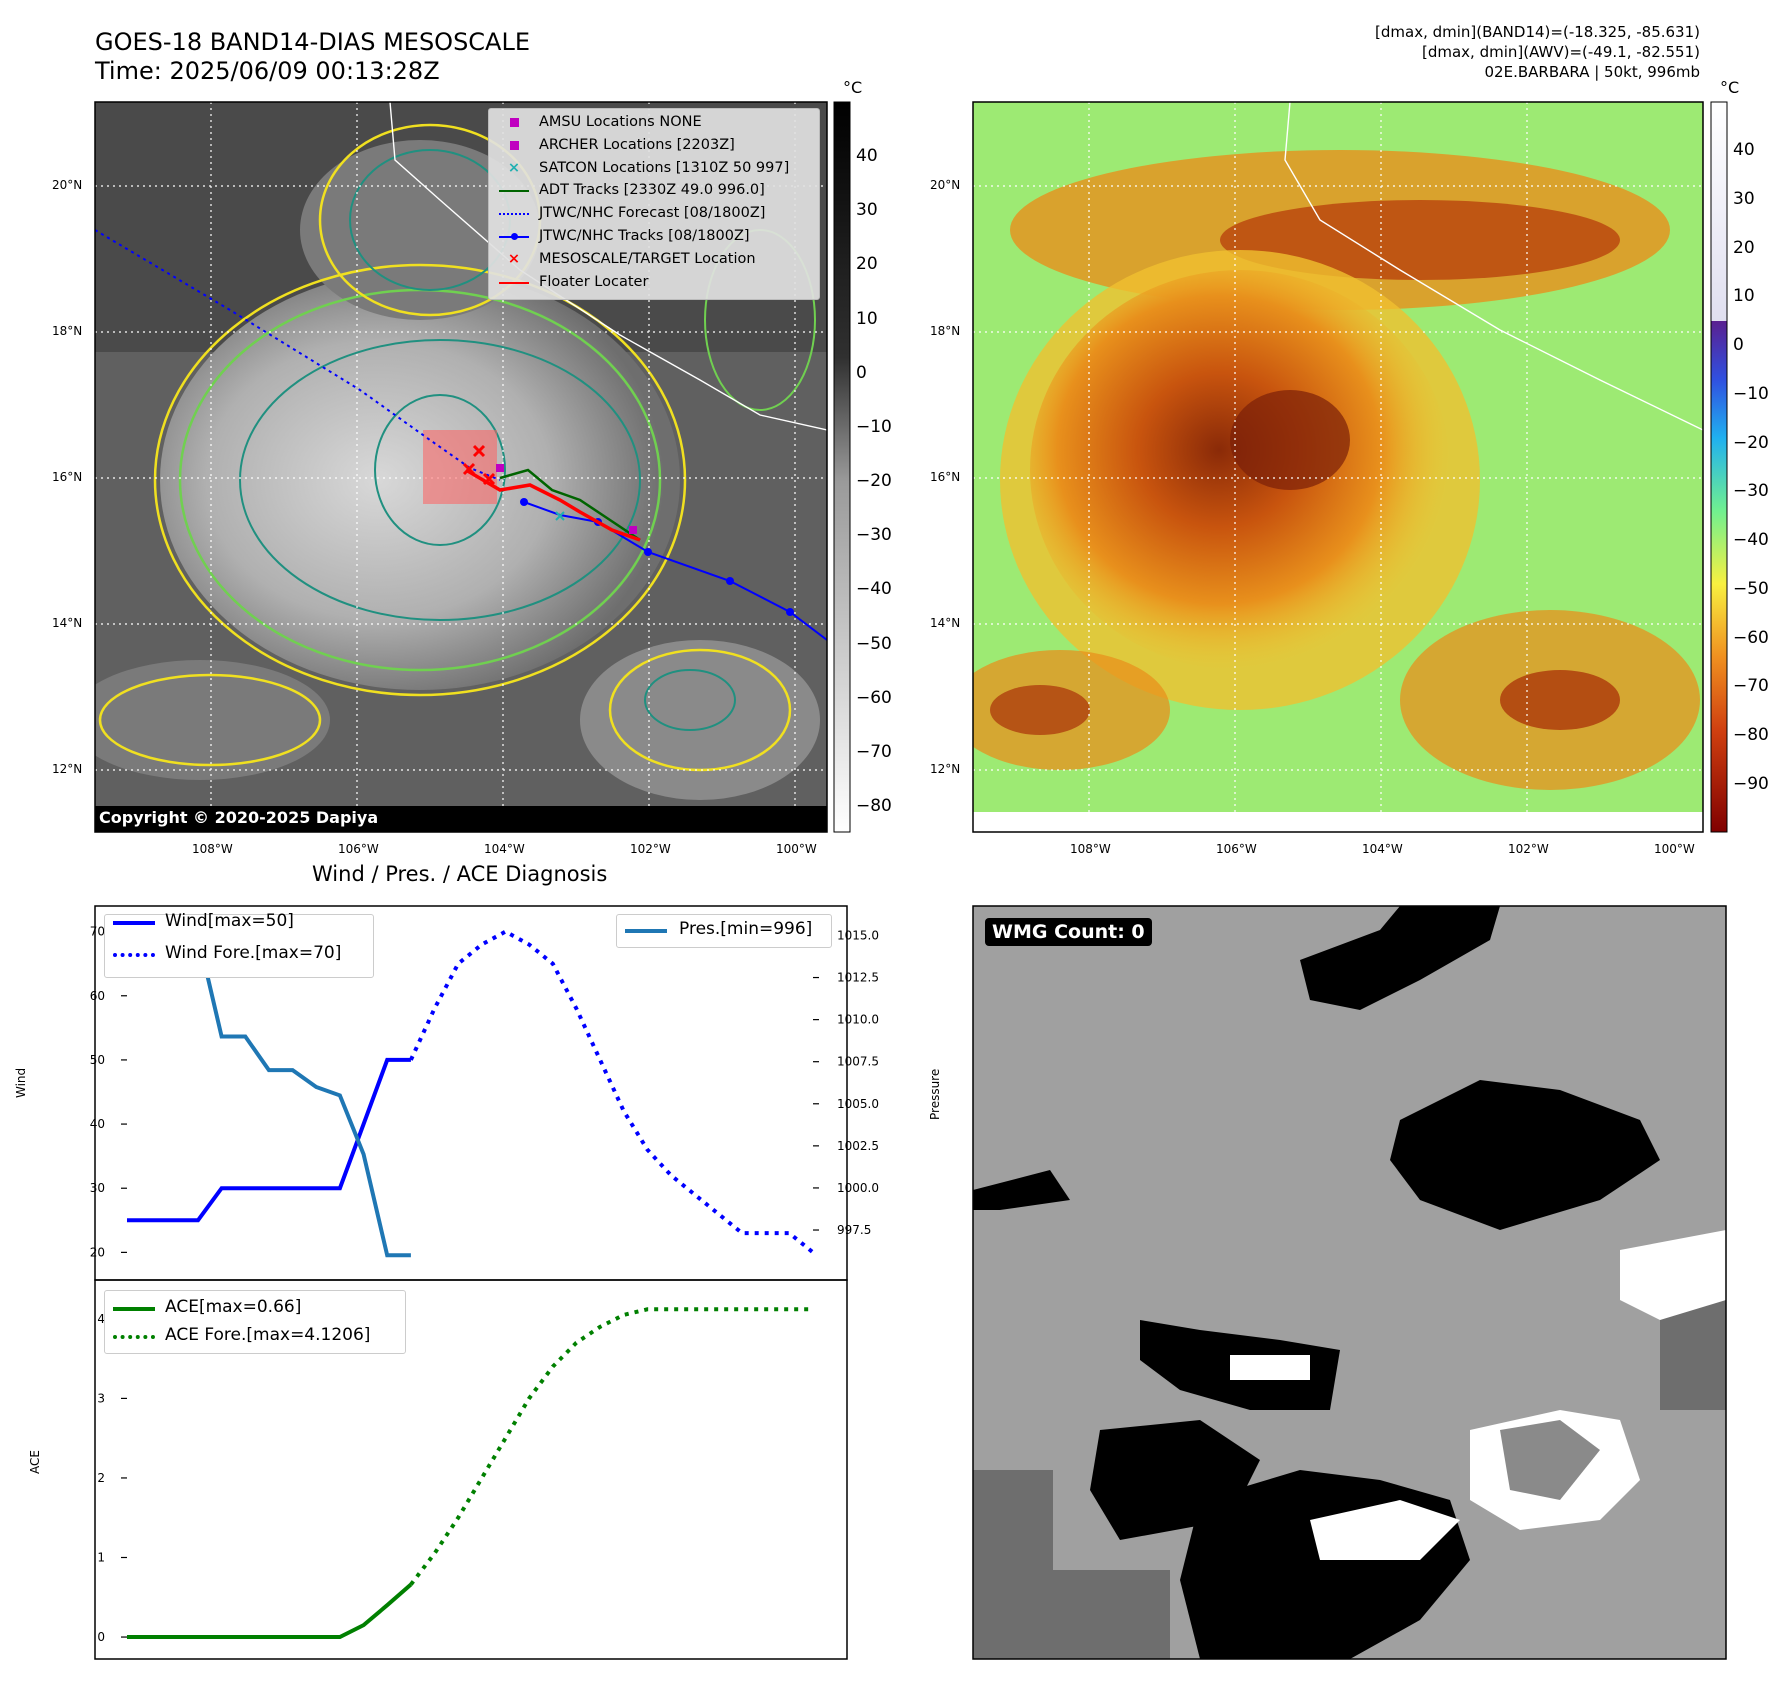 This screenshot has height=1690, width=1788. Describe the element at coordinates (1730, 87) in the screenshot. I see `awv-colorbar-unit: °C` at that location.